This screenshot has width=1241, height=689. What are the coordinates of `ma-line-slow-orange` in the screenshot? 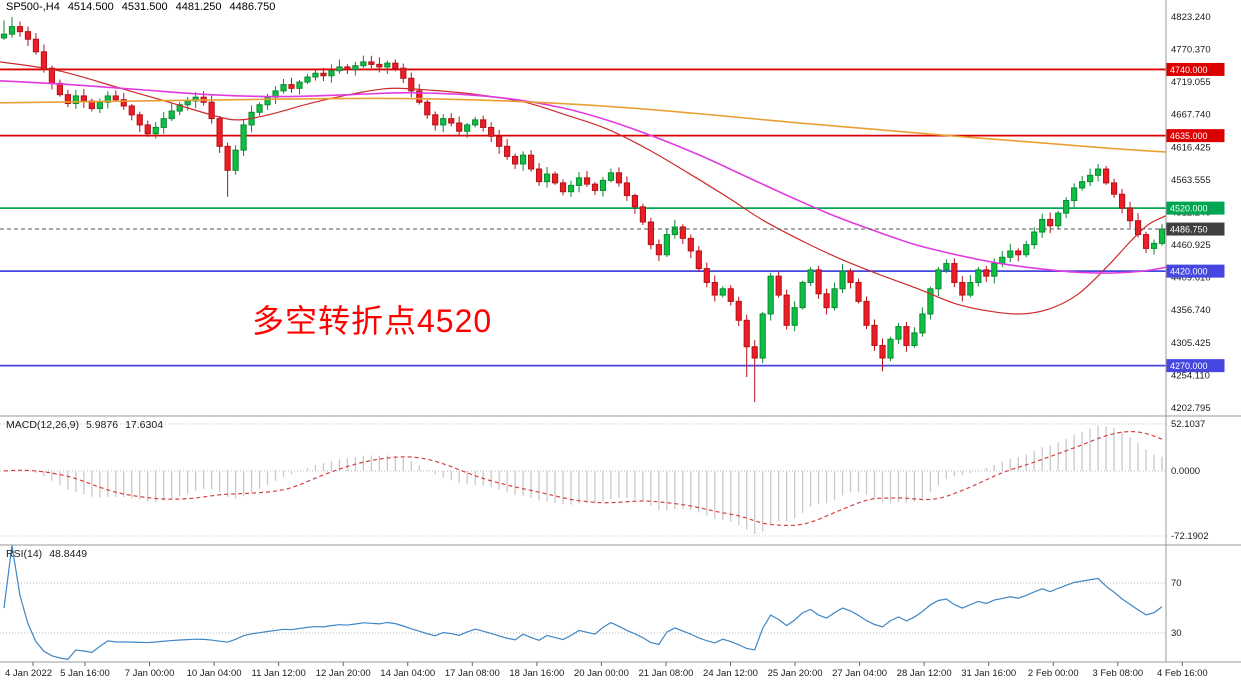 It's located at (583, 125).